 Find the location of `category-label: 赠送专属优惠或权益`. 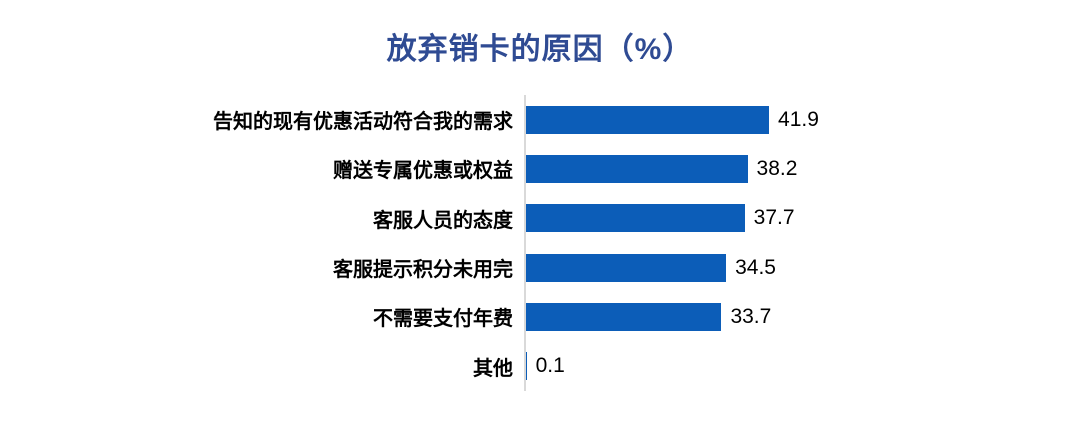

category-label: 赠送专属优惠或权益 is located at coordinates (423, 171).